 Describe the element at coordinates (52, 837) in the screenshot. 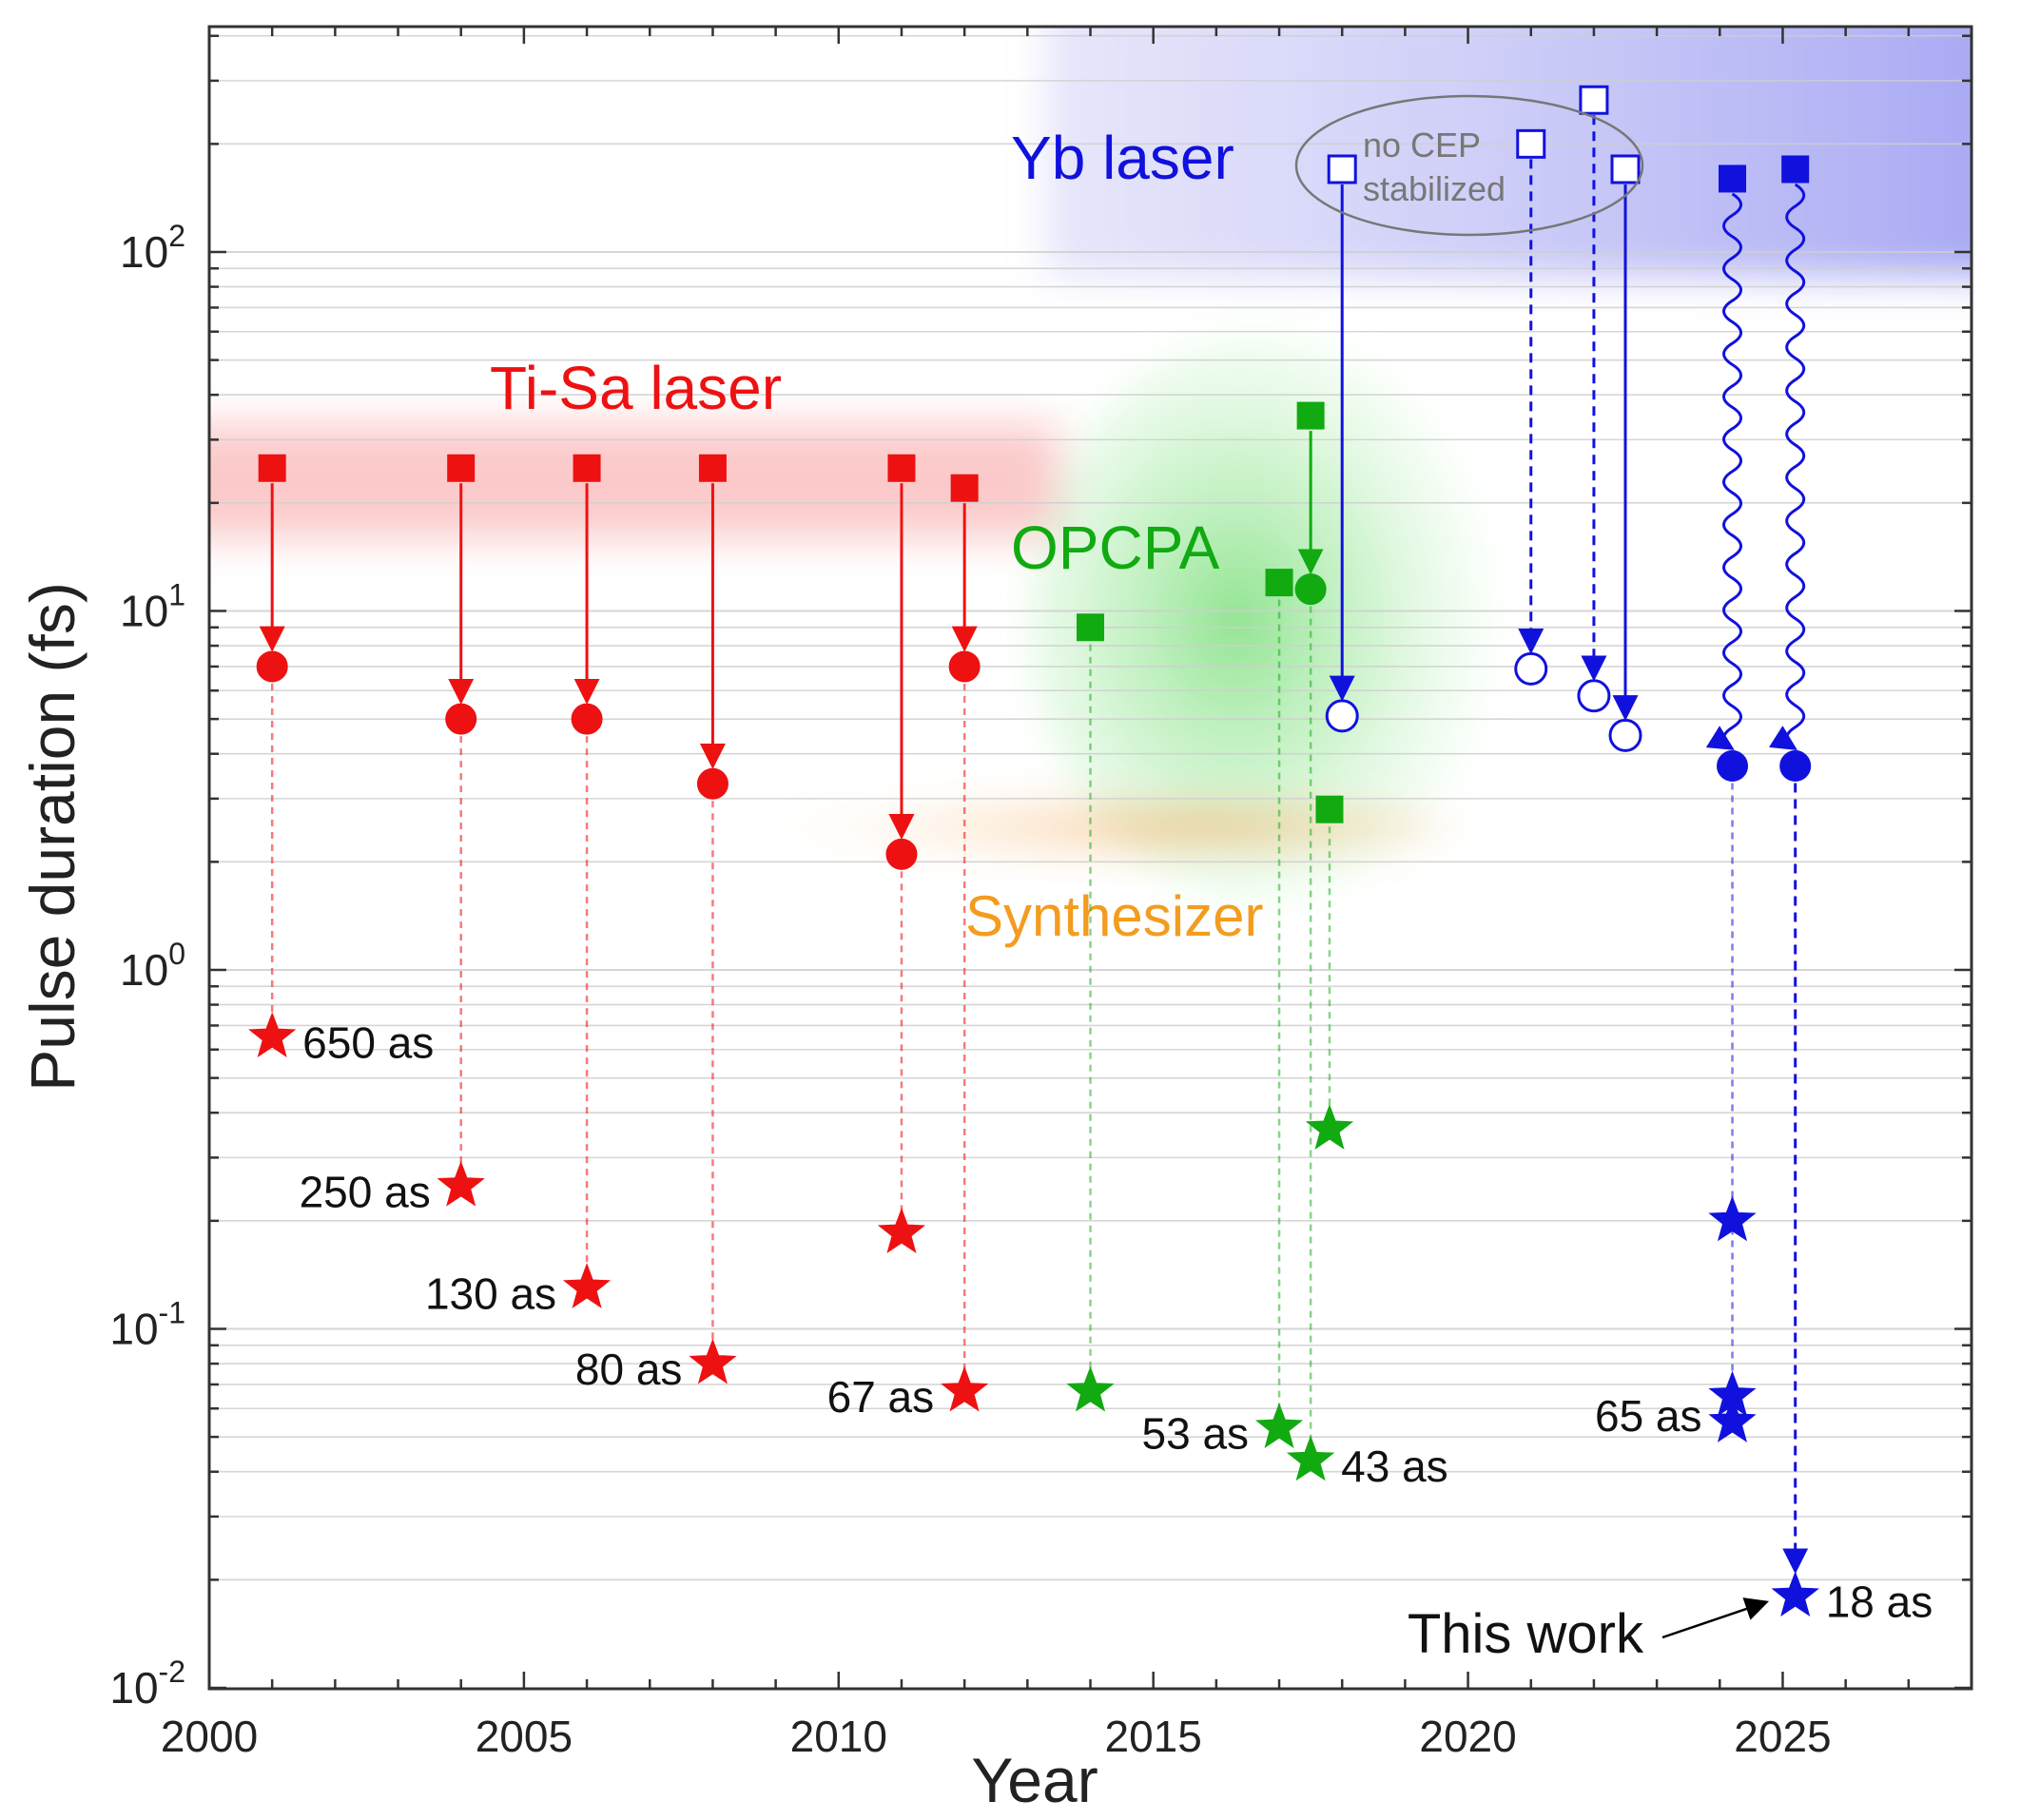

I see `y-axis-title: Pulse duration (fs)` at that location.